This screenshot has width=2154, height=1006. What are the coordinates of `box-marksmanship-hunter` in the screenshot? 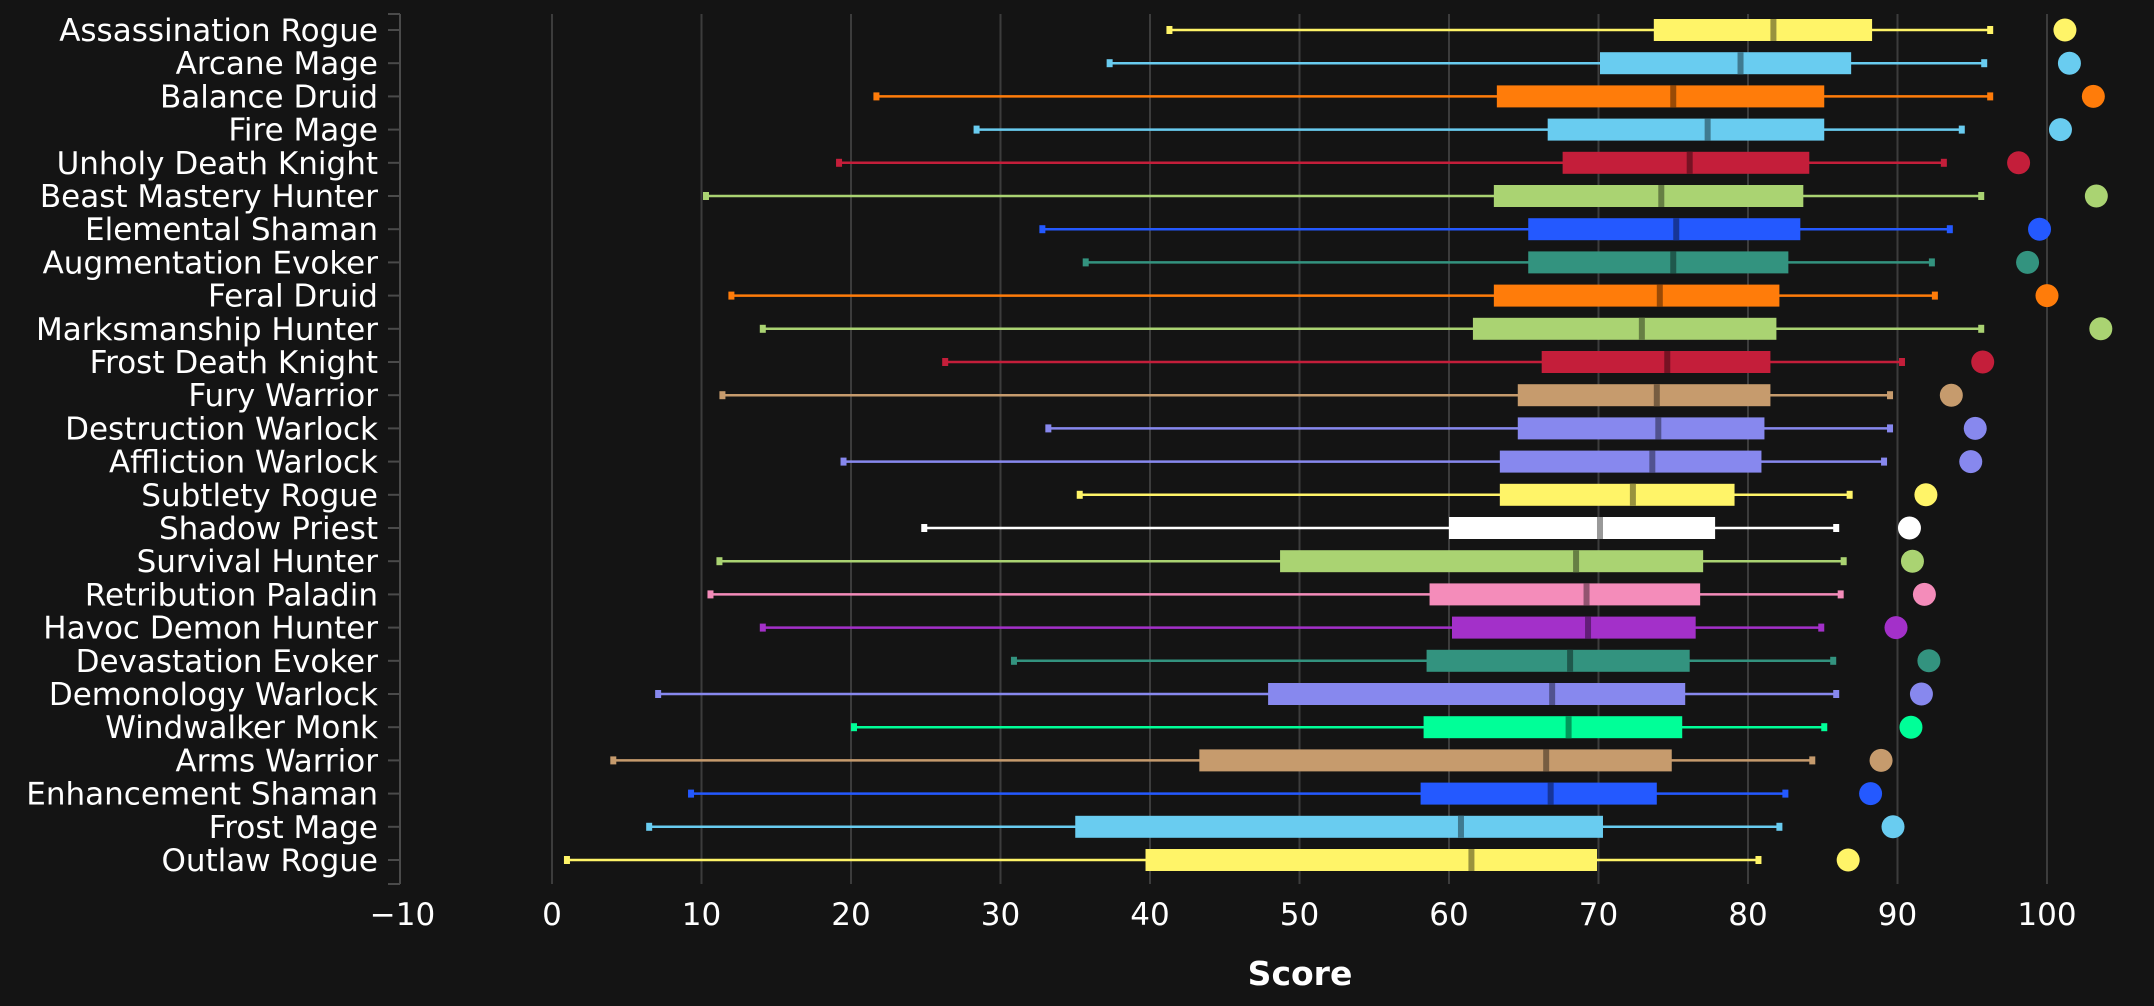 It's located at (1436, 329).